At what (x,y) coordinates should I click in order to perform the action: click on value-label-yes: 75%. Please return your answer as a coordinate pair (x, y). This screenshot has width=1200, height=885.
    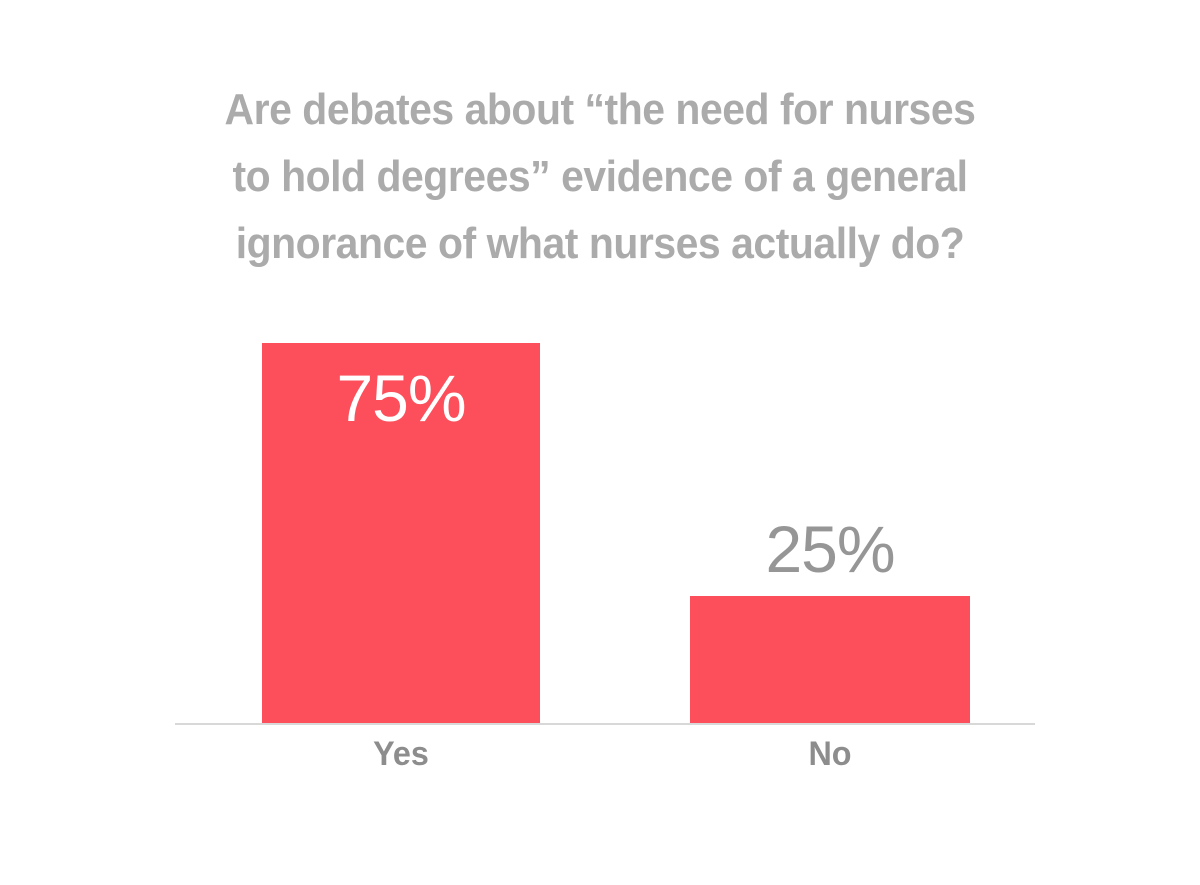
    Looking at the image, I should click on (401, 398).